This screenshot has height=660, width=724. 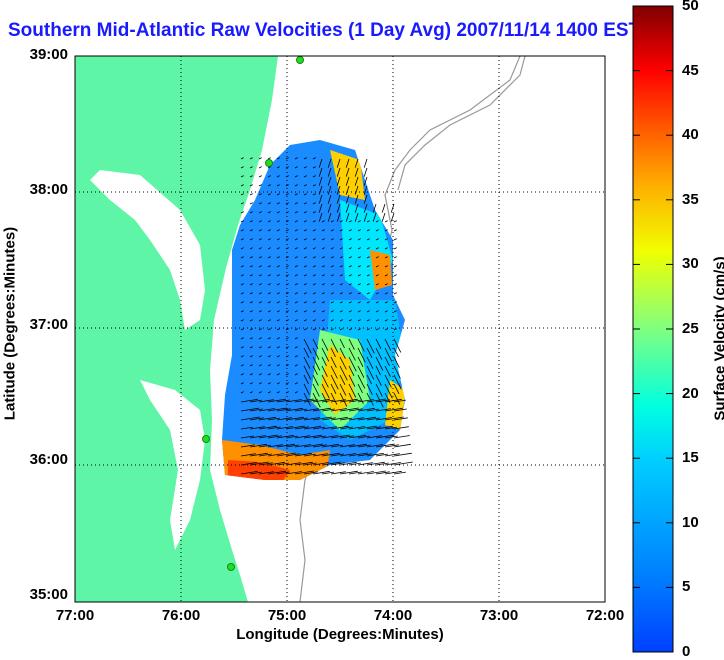 I want to click on colorbar-tick-label: 40, so click(x=690, y=134).